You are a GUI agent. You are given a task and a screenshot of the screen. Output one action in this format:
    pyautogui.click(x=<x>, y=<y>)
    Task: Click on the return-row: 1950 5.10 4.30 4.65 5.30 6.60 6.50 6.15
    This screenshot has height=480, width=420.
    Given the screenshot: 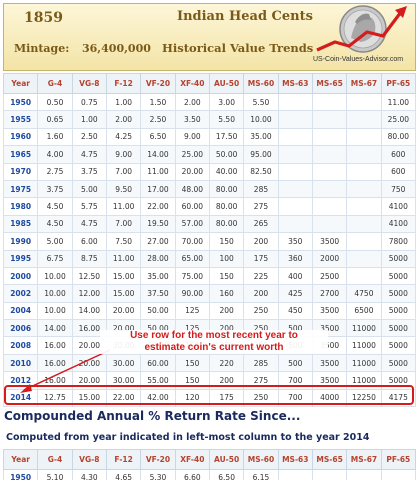 What is the action you would take?
    pyautogui.click(x=209, y=474)
    